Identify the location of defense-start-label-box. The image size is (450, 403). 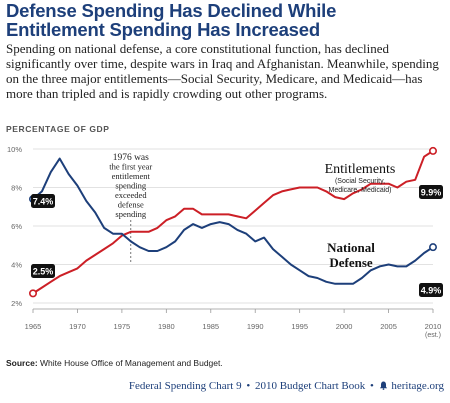
(43, 201).